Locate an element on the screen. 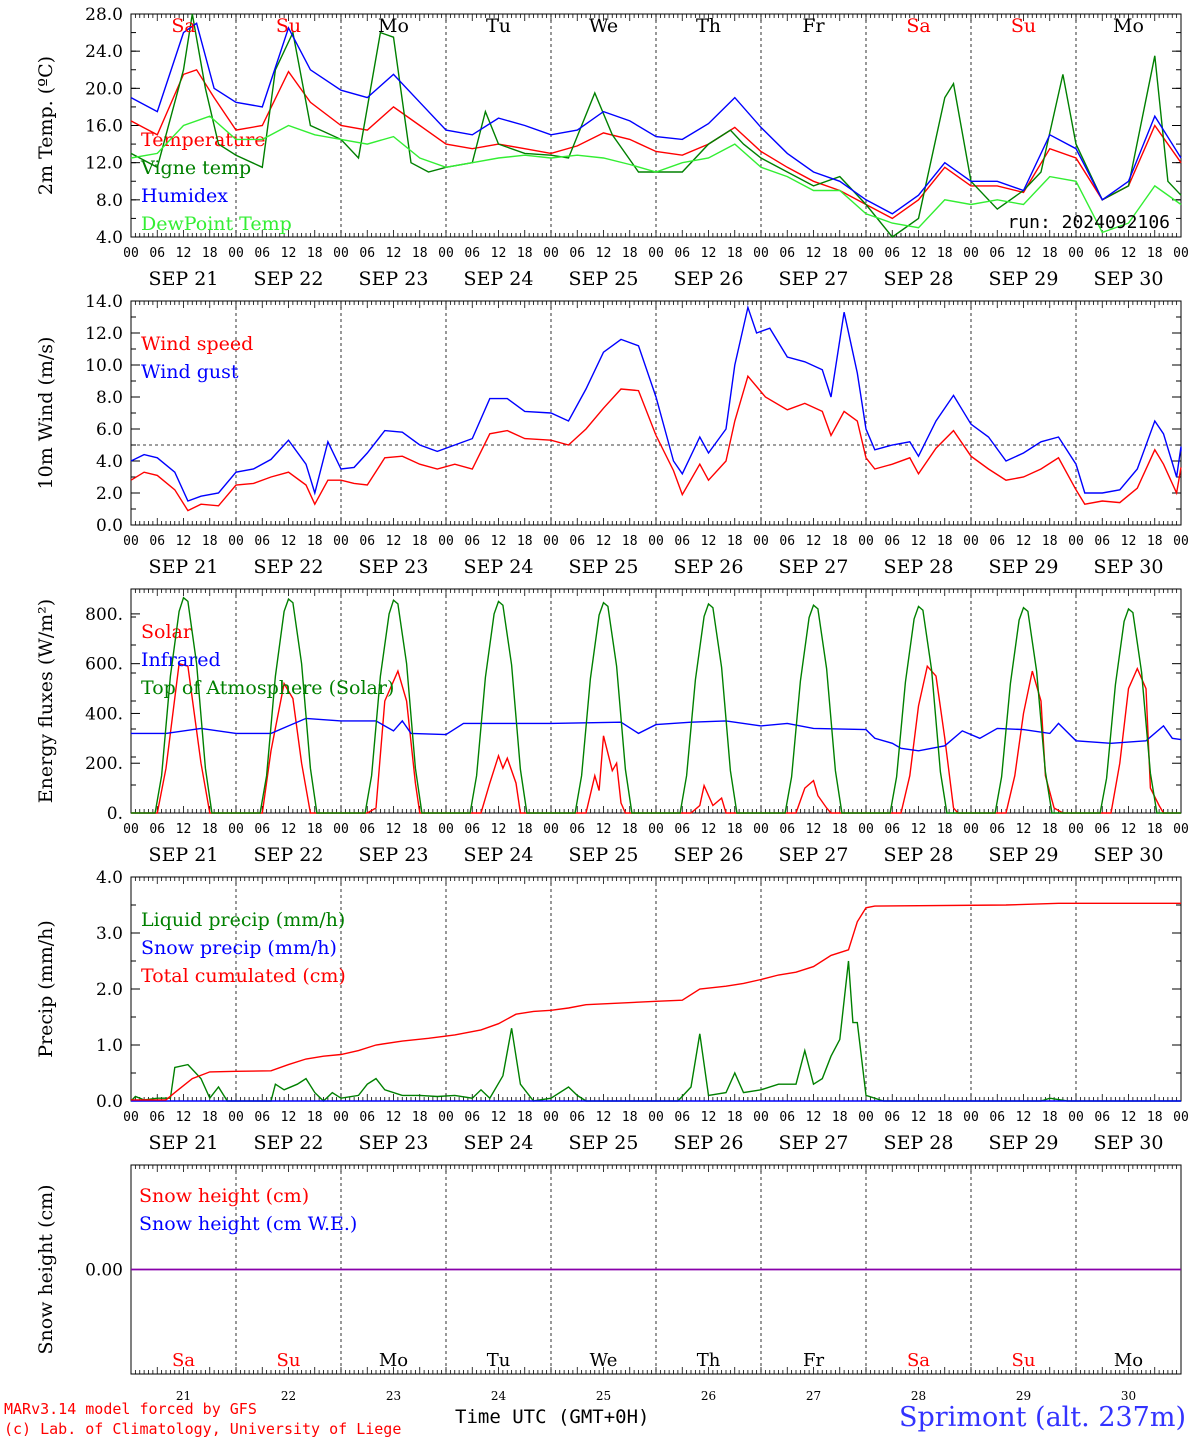 The image size is (1194, 1440). model-credit-line: MARv3.14 model forced by GFS is located at coordinates (130, 1409).